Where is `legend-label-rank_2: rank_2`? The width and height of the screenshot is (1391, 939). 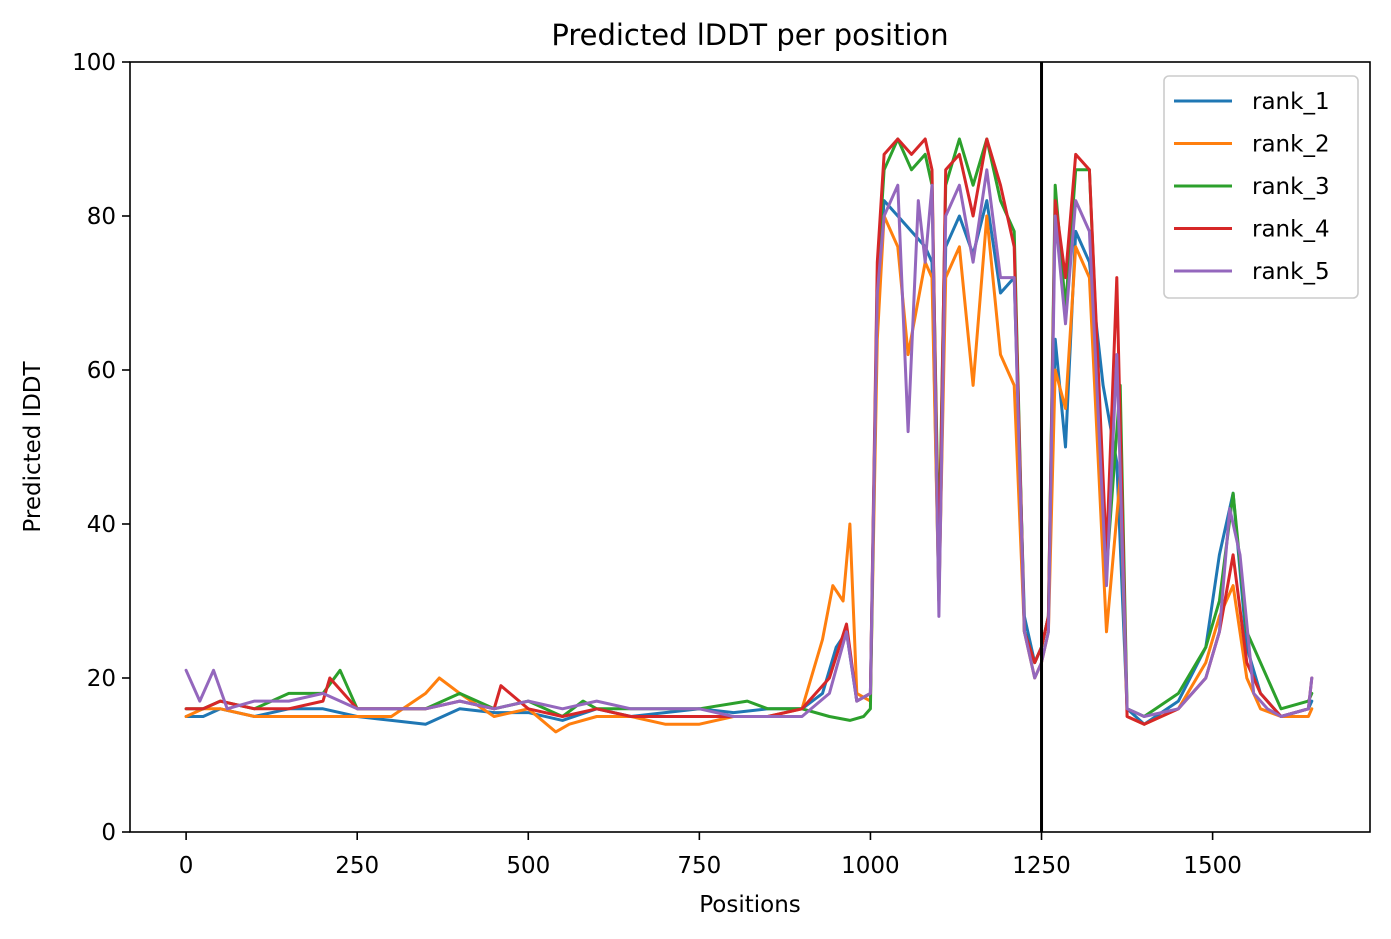 legend-label-rank_2: rank_2 is located at coordinates (1291, 145).